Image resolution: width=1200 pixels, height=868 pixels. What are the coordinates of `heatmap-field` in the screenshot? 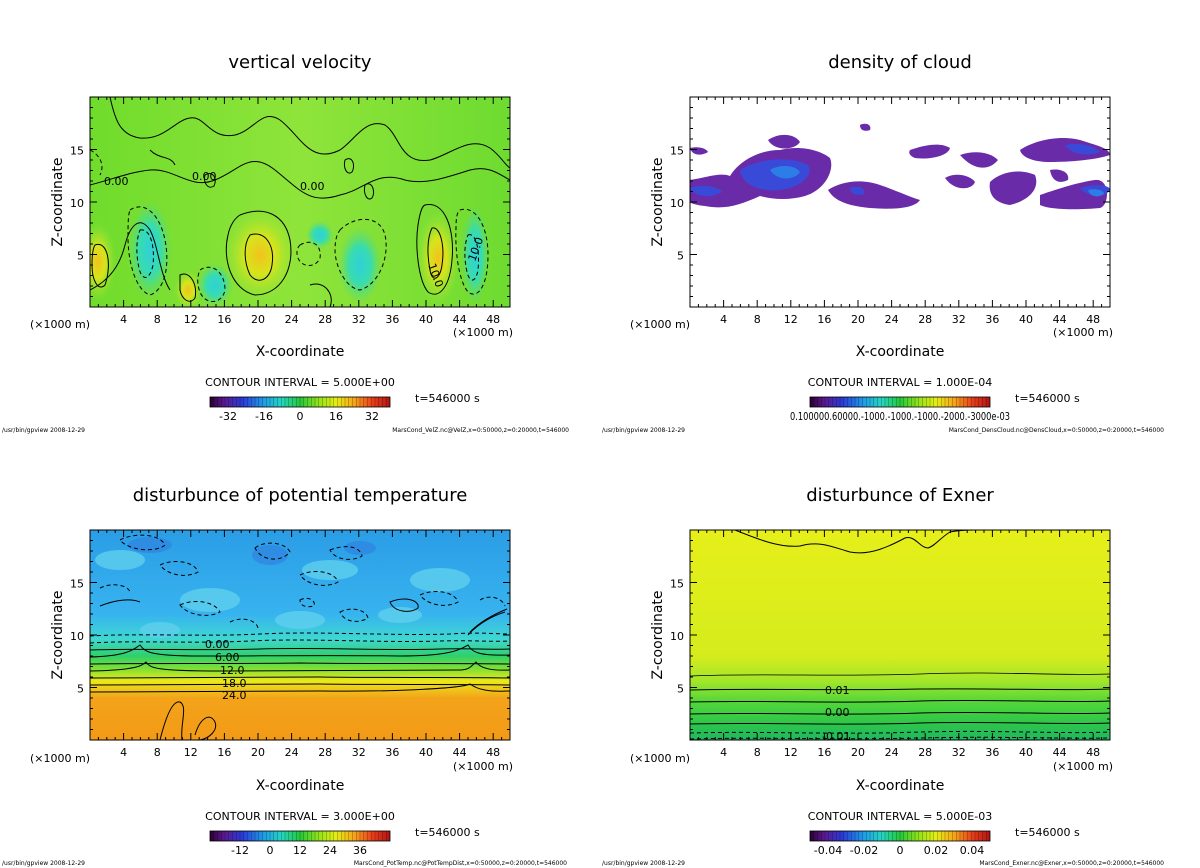 It's located at (900, 202).